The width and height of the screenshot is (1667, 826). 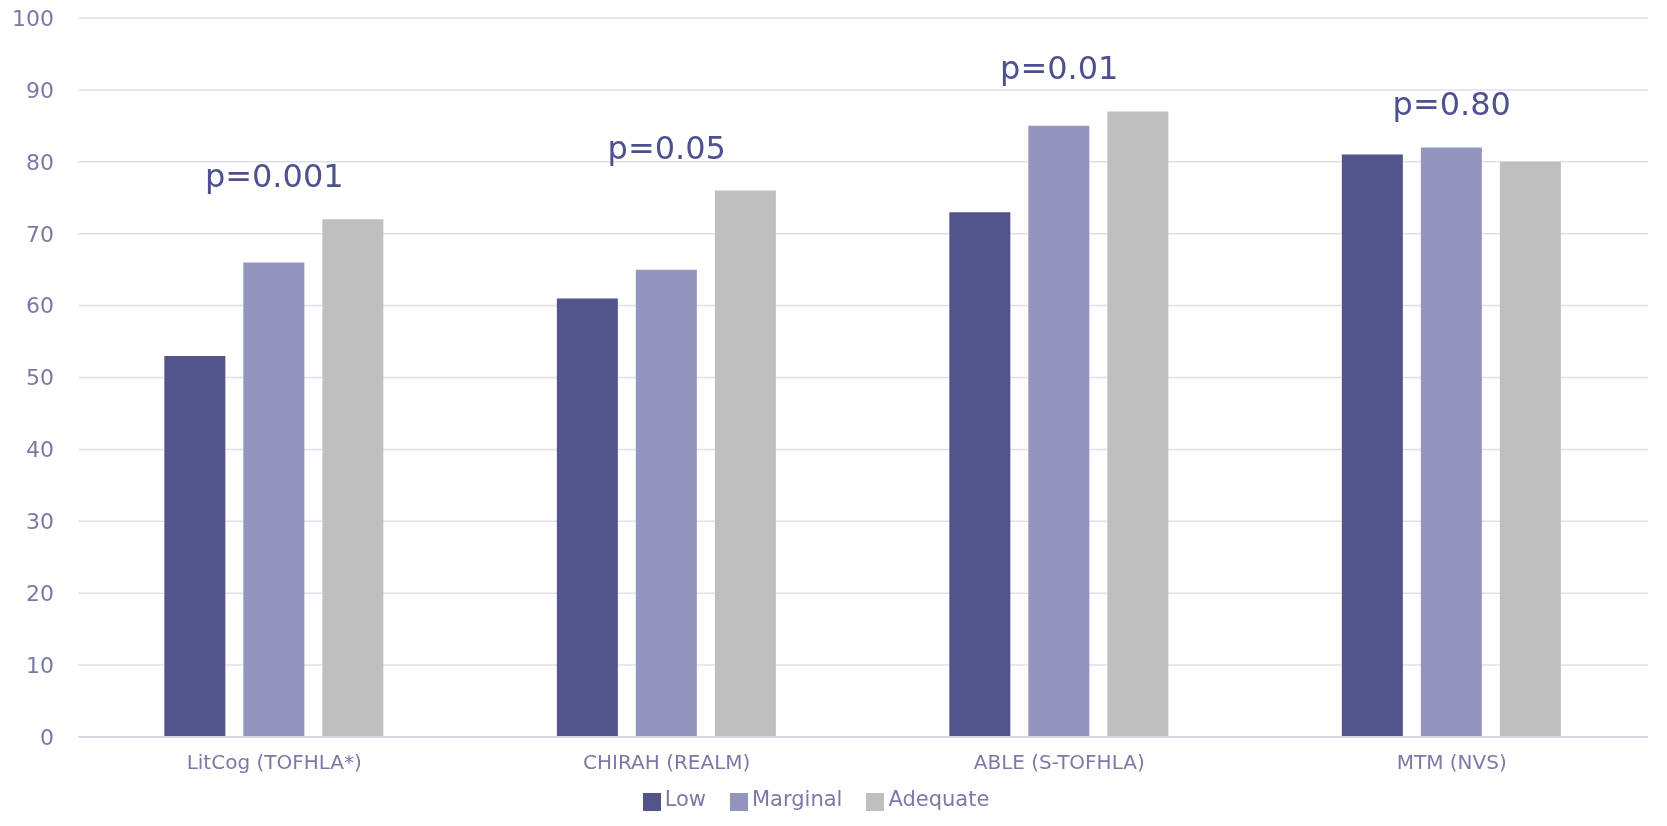 I want to click on y-tick-label: 80, so click(x=40, y=162).